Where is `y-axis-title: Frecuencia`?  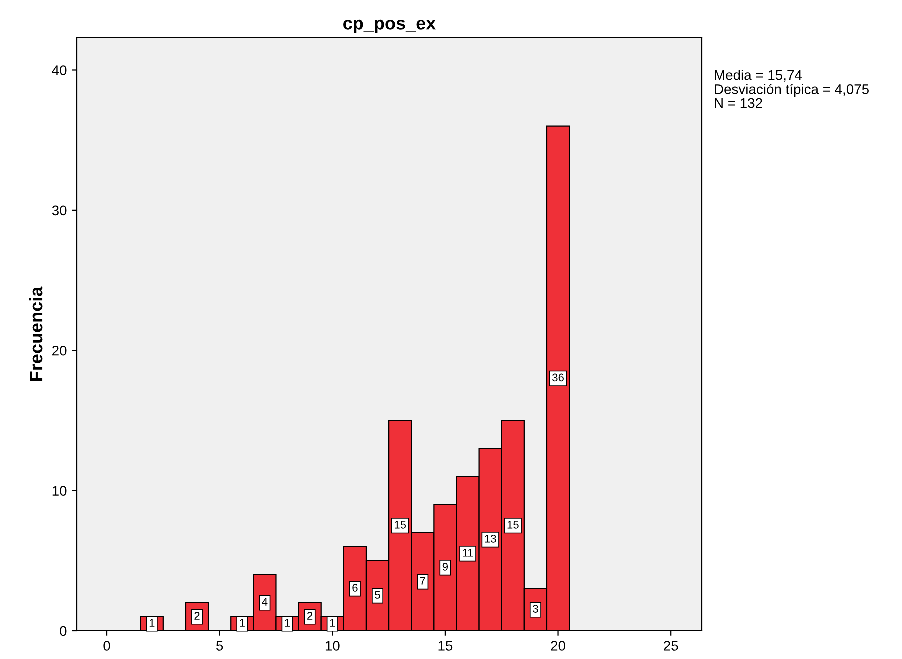 y-axis-title: Frecuencia is located at coordinates (36, 333).